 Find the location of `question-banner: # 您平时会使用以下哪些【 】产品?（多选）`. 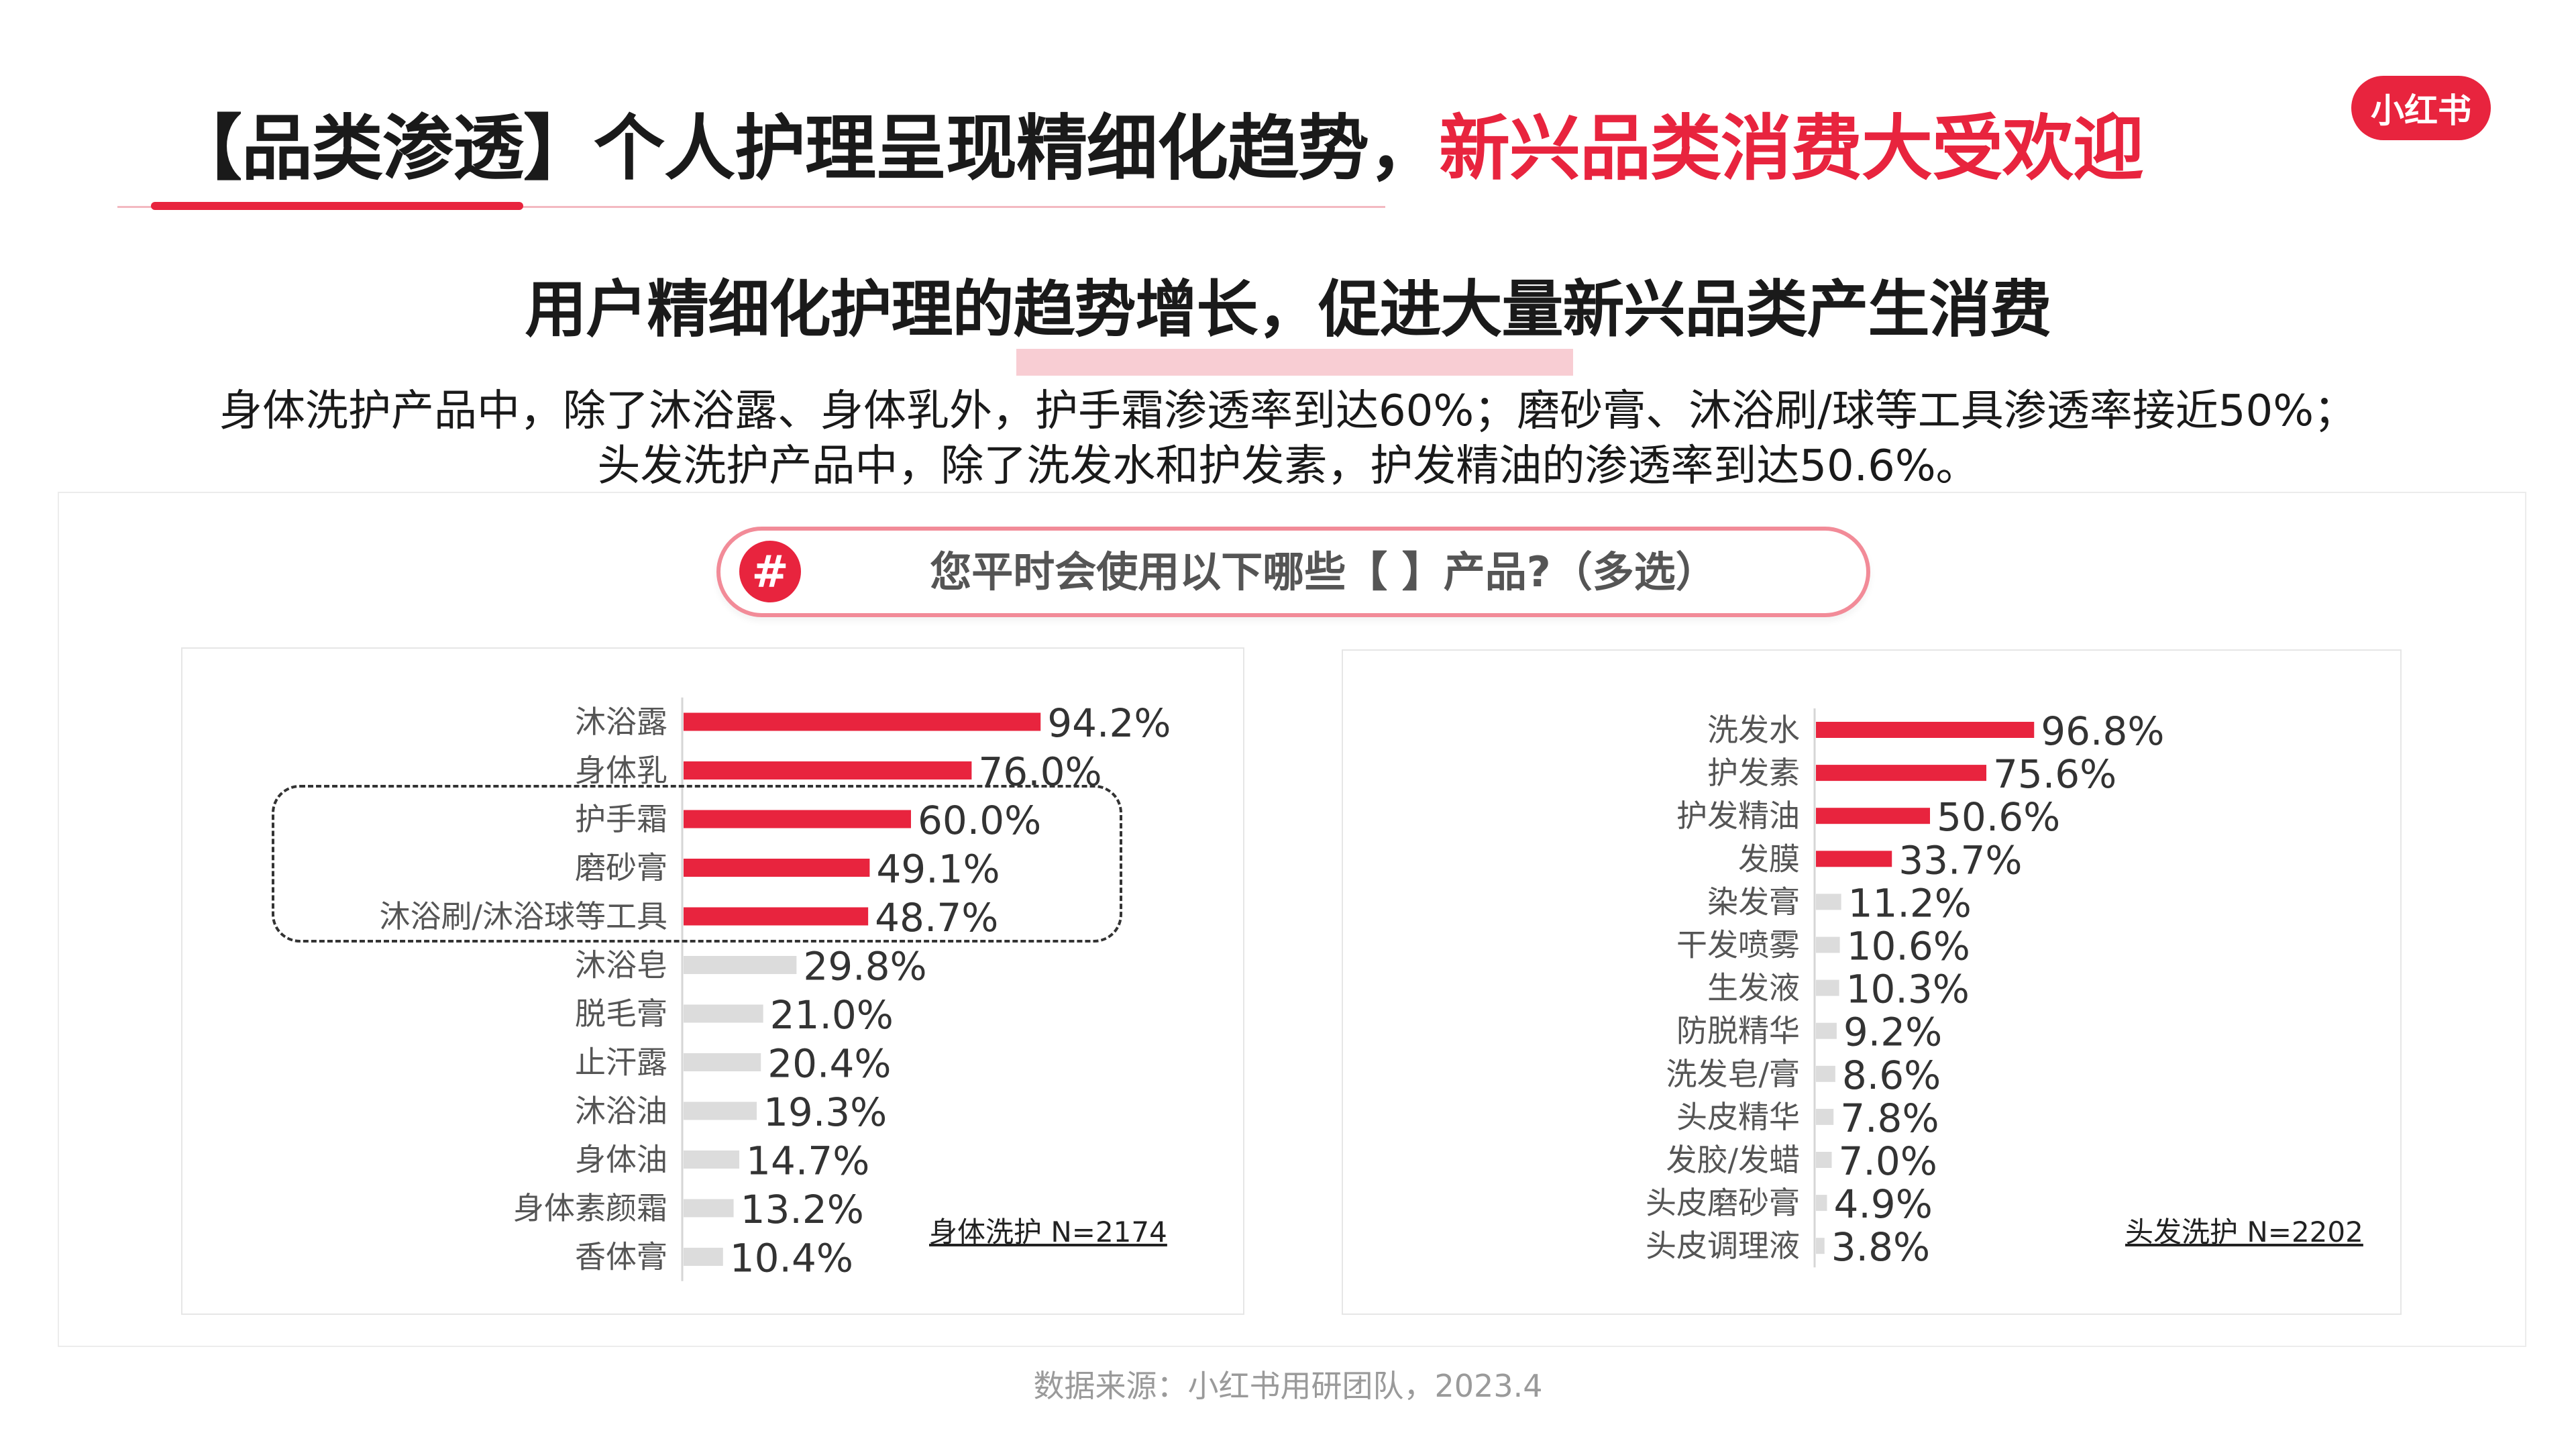

question-banner: # 您平时会使用以下哪些【 】产品?（多选） is located at coordinates (1293, 572).